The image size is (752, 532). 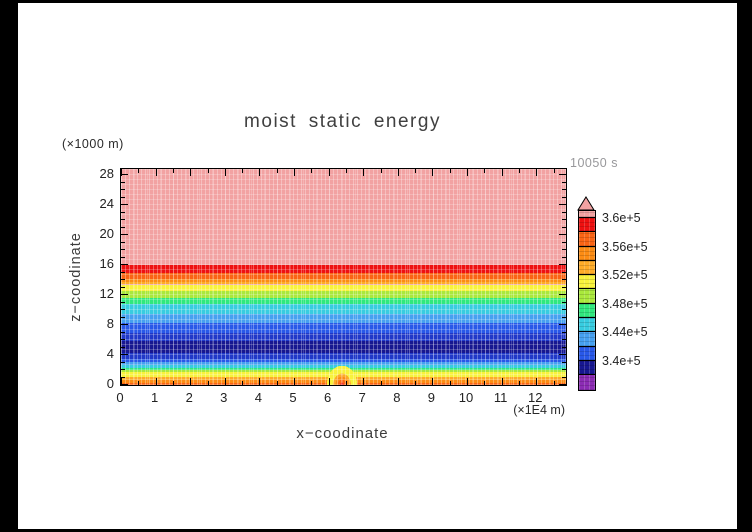 I want to click on colorbar-overflow-arrow-icon, so click(x=586, y=203).